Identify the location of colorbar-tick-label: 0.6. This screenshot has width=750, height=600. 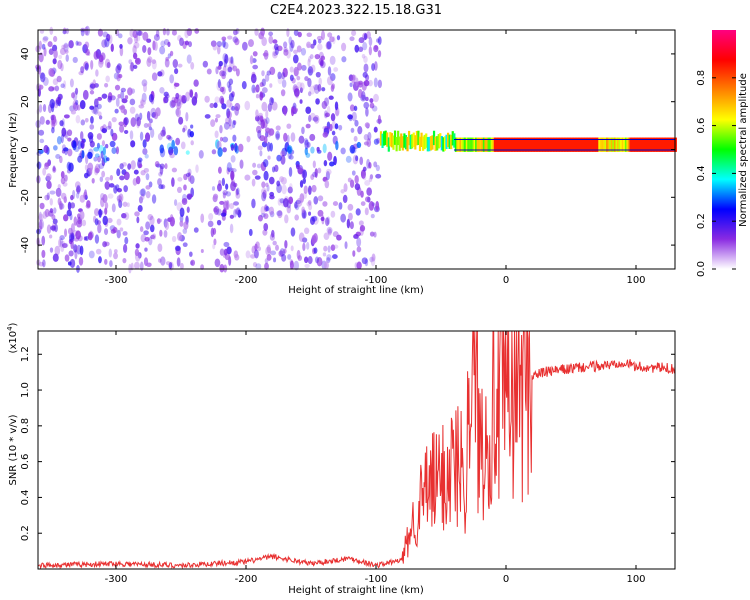
(701, 126).